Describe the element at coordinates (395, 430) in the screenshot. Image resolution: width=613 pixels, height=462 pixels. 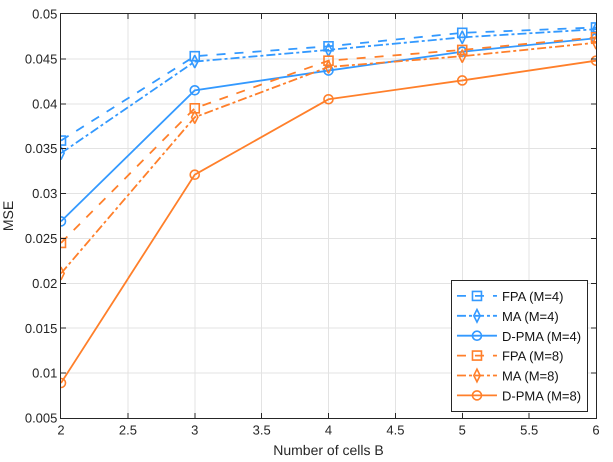
I see `x-tick-label: 4.5` at that location.